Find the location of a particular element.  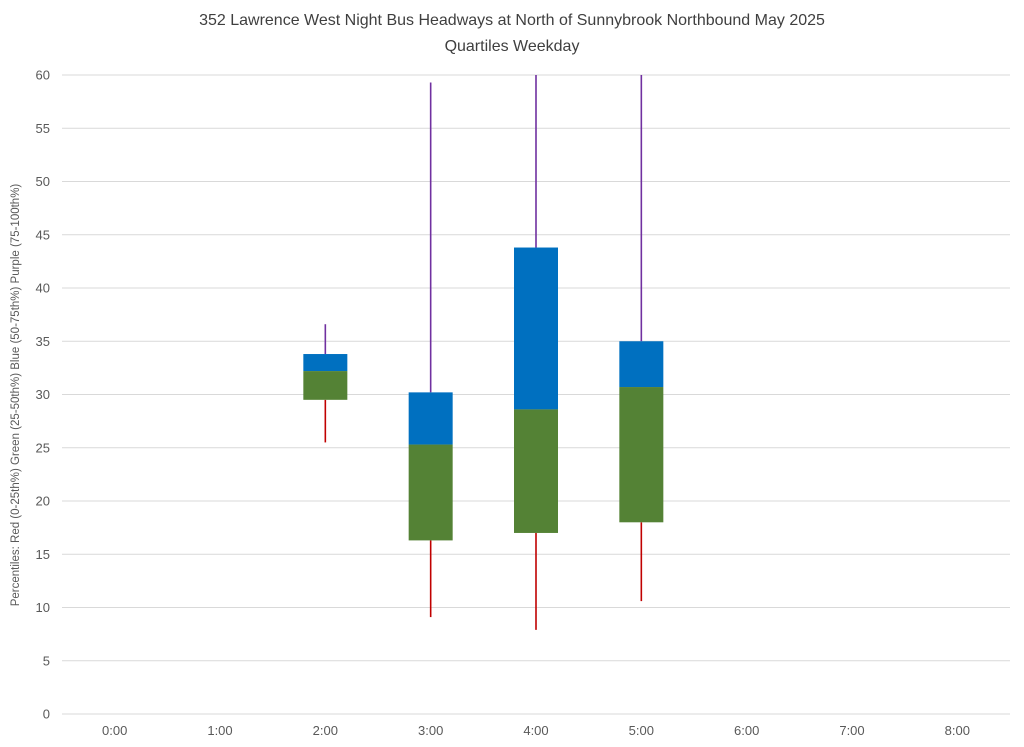

y-tick-label: 20 is located at coordinates (43, 501).